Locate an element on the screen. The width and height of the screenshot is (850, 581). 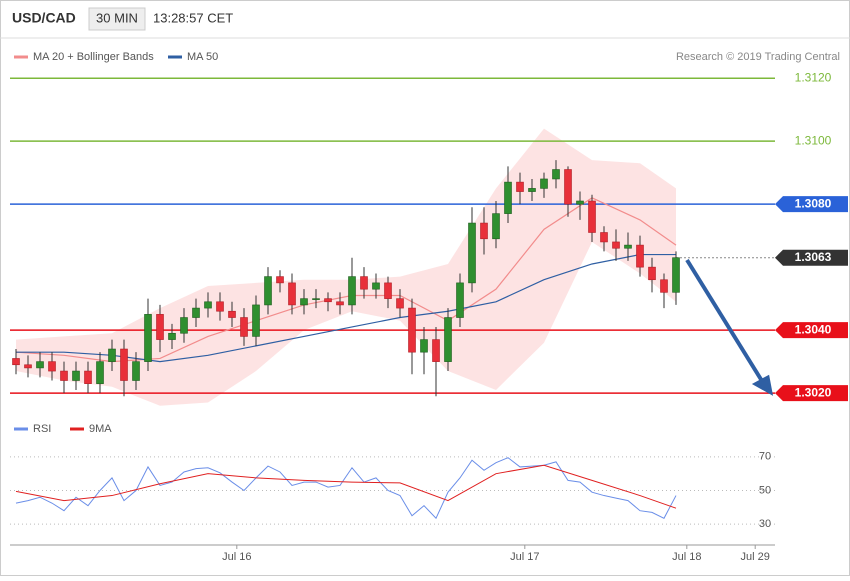
x-tick-label: Jul 16 is located at coordinates (236, 557).